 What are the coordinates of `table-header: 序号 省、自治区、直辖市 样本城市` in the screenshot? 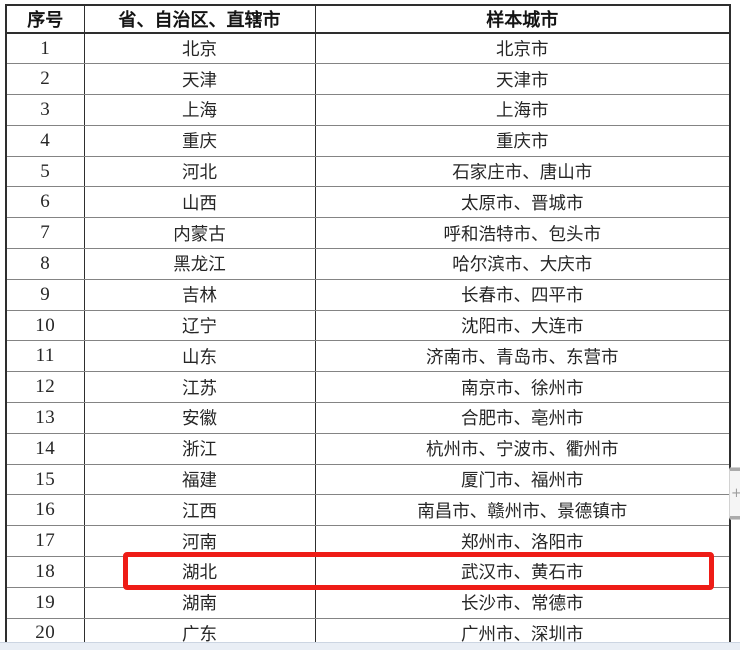 It's located at (367, 19).